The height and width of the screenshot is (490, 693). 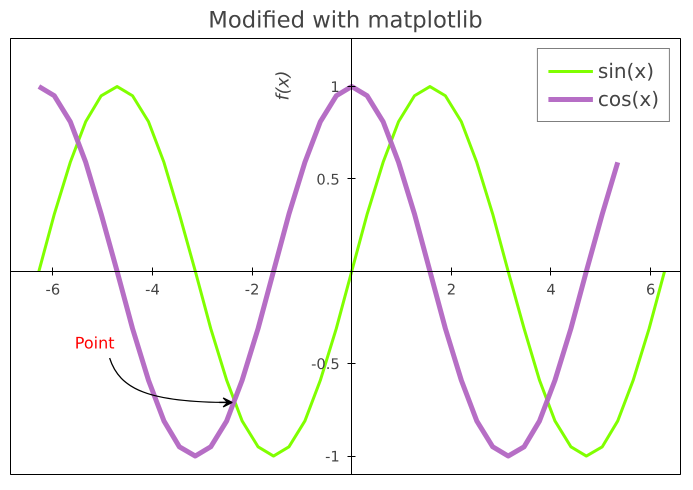 I want to click on x-tick-label: -2, so click(x=252, y=289).